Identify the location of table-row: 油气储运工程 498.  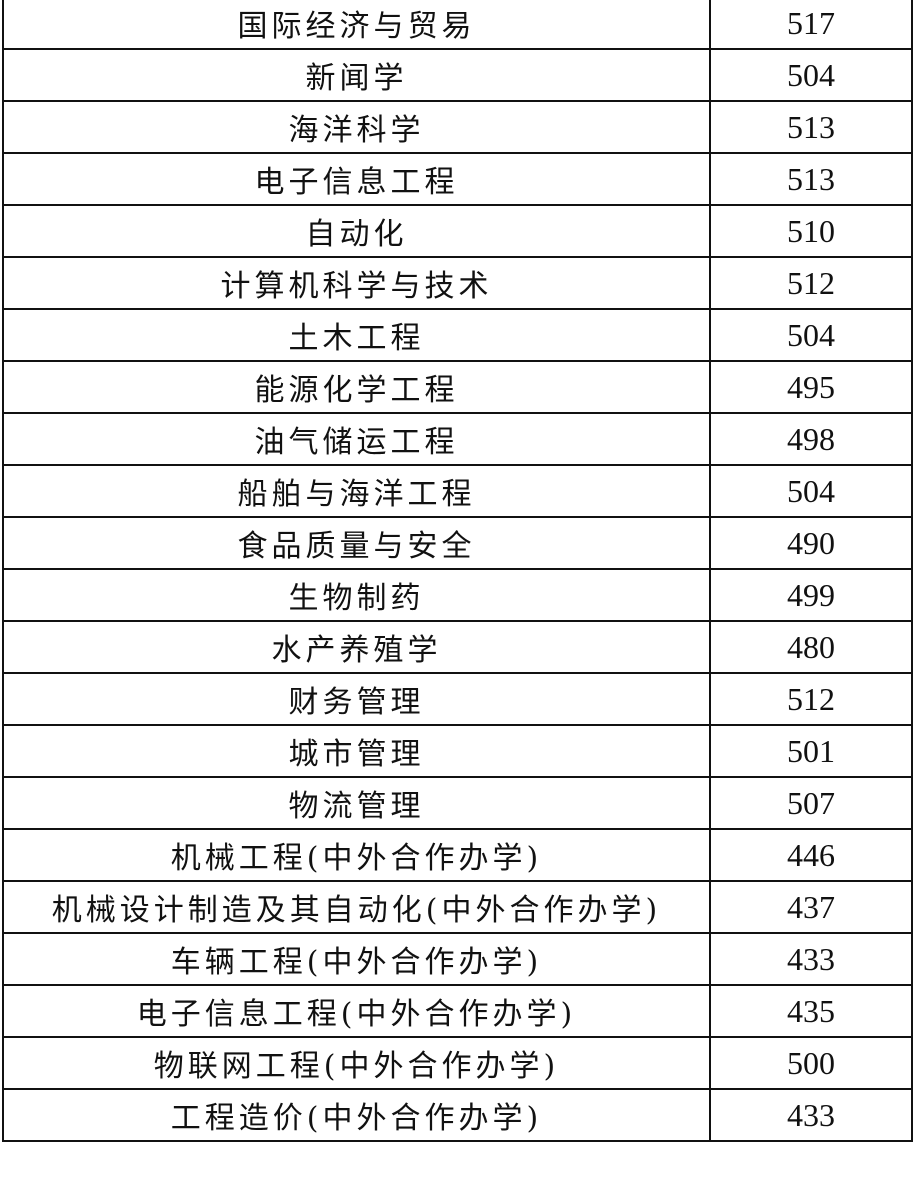
(457, 439).